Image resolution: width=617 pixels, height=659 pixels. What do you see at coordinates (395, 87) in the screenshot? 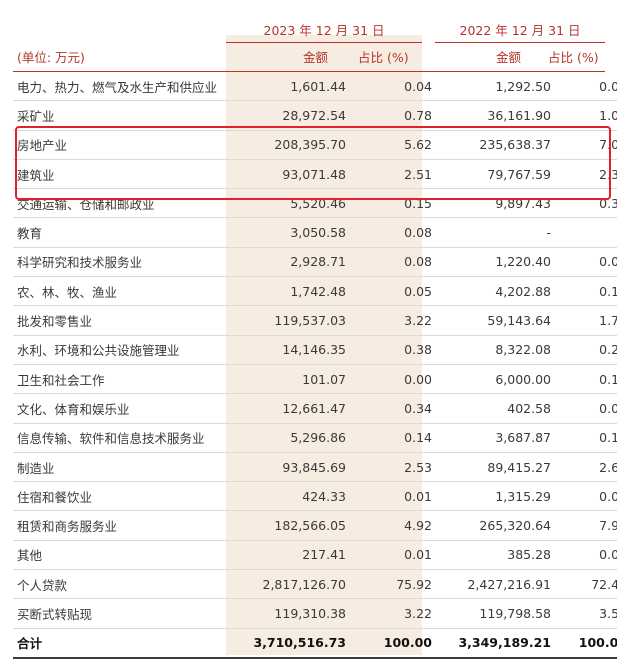
I see `ratio-2023: 0.04` at bounding box center [395, 87].